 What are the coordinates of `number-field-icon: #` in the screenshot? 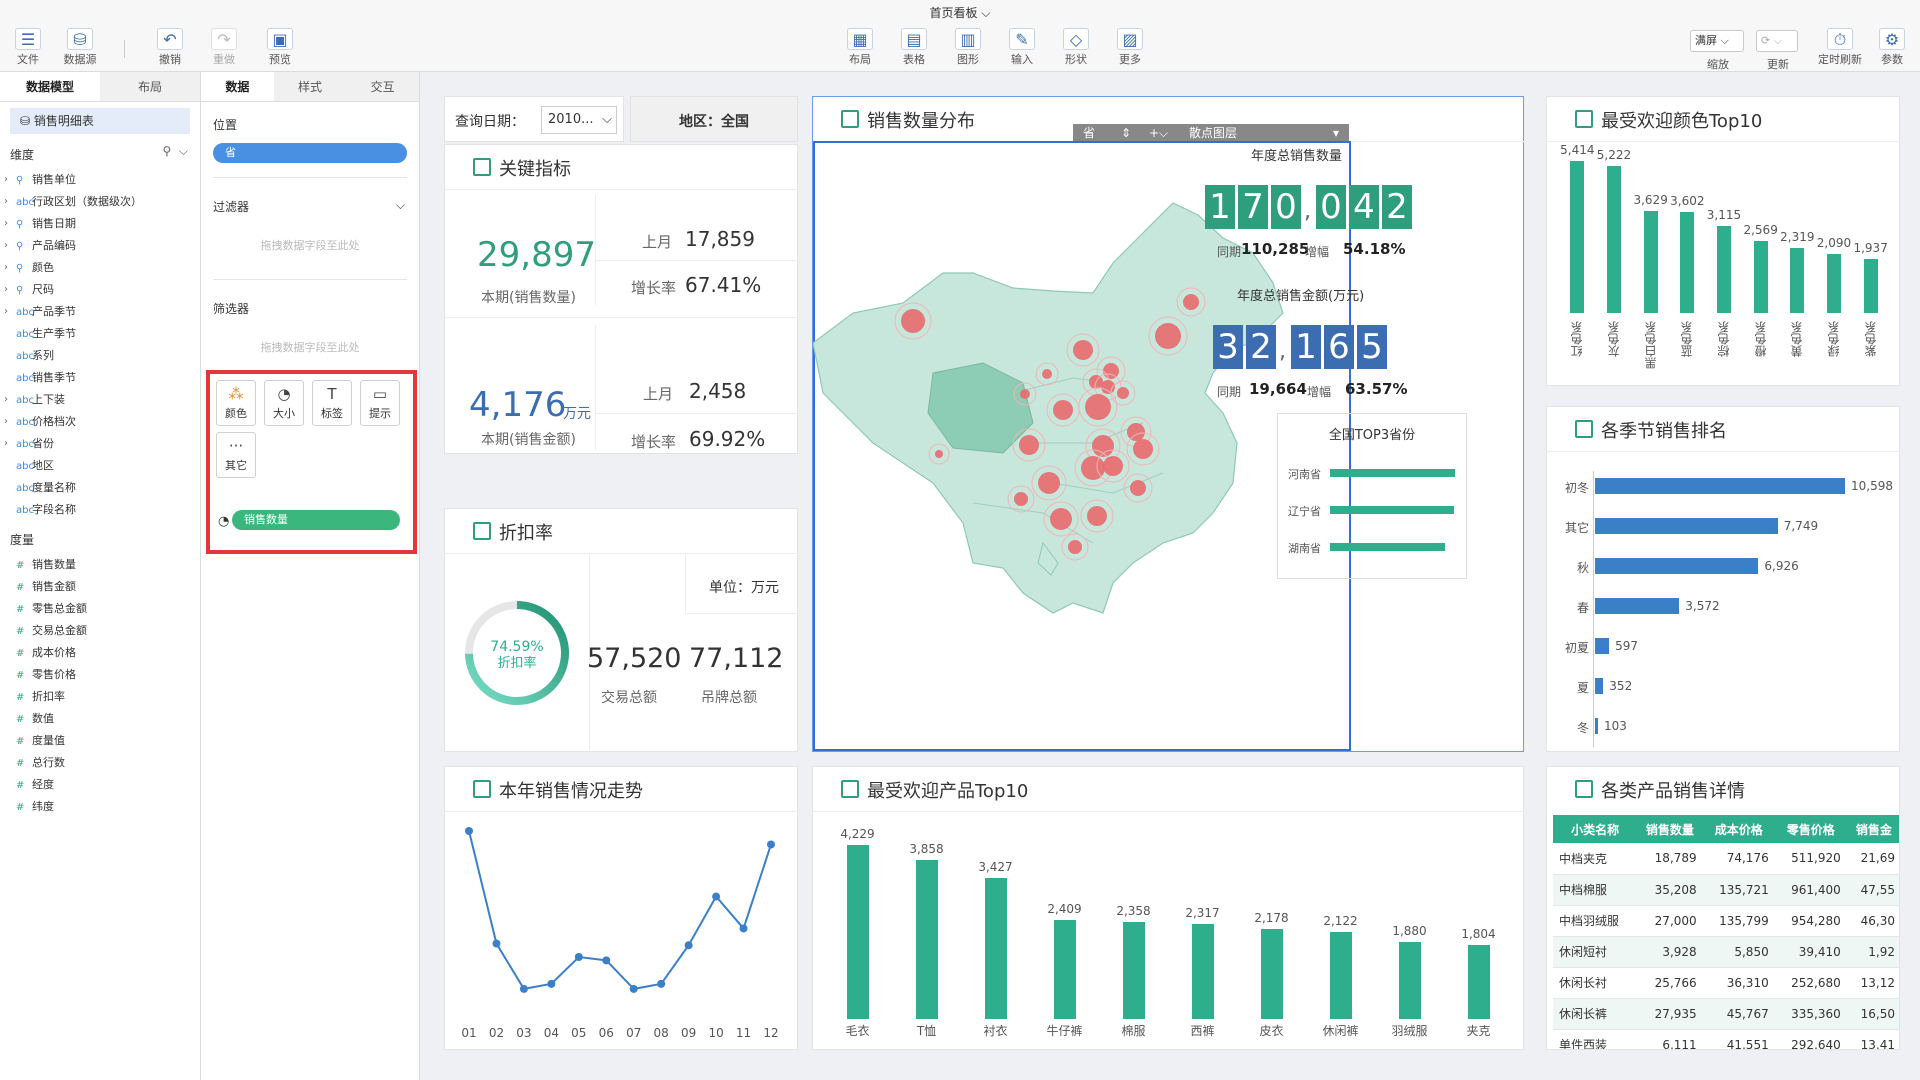 It's located at (20, 675).